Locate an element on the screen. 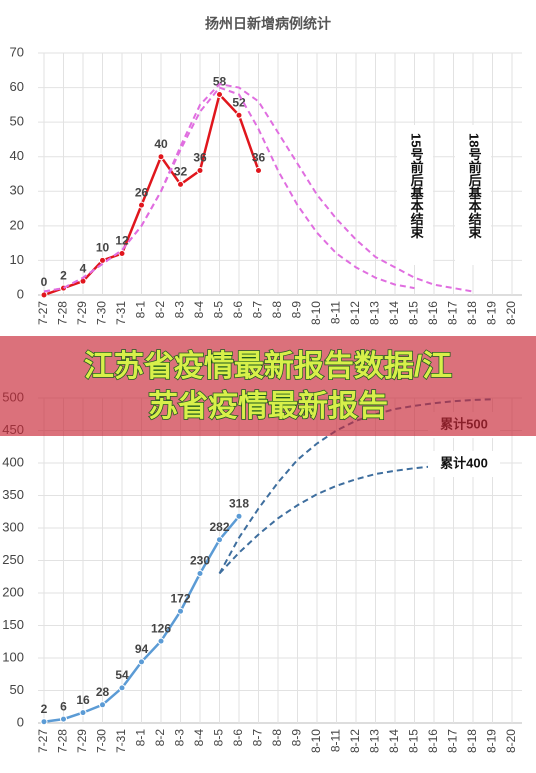 The width and height of the screenshot is (536, 773). data-label: 230 is located at coordinates (200, 561).